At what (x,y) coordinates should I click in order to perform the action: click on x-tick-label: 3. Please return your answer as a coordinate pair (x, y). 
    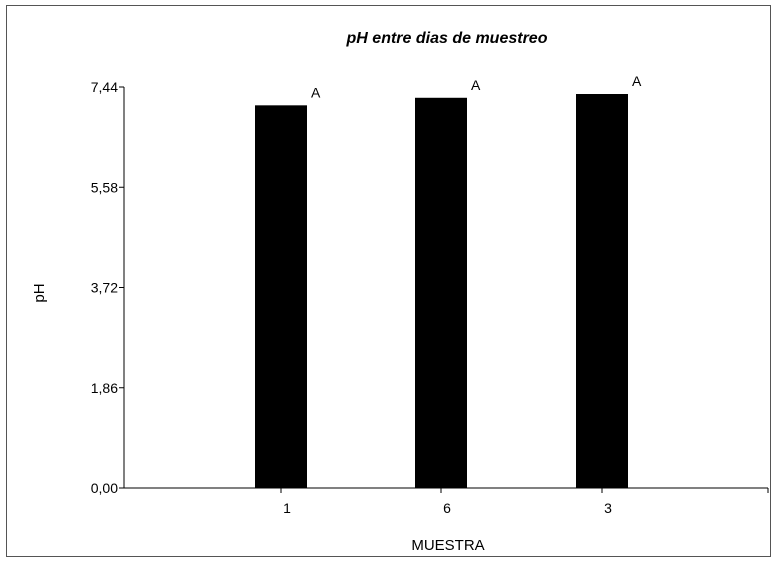
    Looking at the image, I should click on (608, 508).